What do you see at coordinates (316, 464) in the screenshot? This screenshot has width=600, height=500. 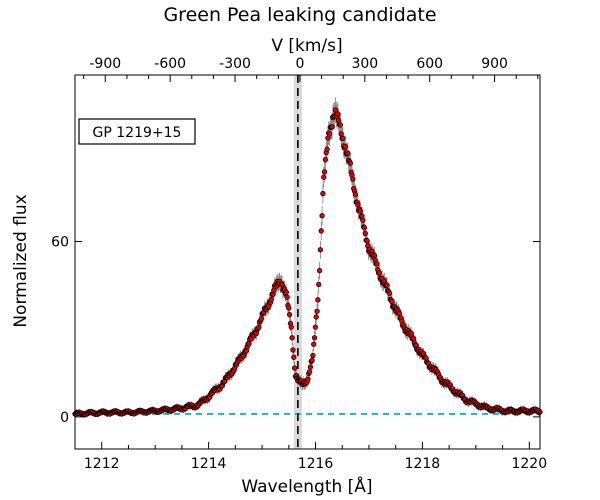 I see `x-tick-label: 1216` at bounding box center [316, 464].